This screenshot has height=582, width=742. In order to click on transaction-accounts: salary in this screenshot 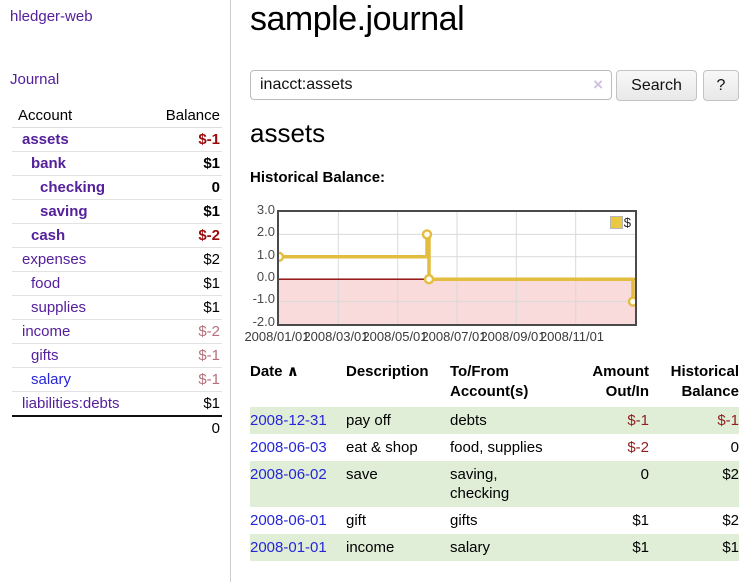, I will do `click(470, 547)`.